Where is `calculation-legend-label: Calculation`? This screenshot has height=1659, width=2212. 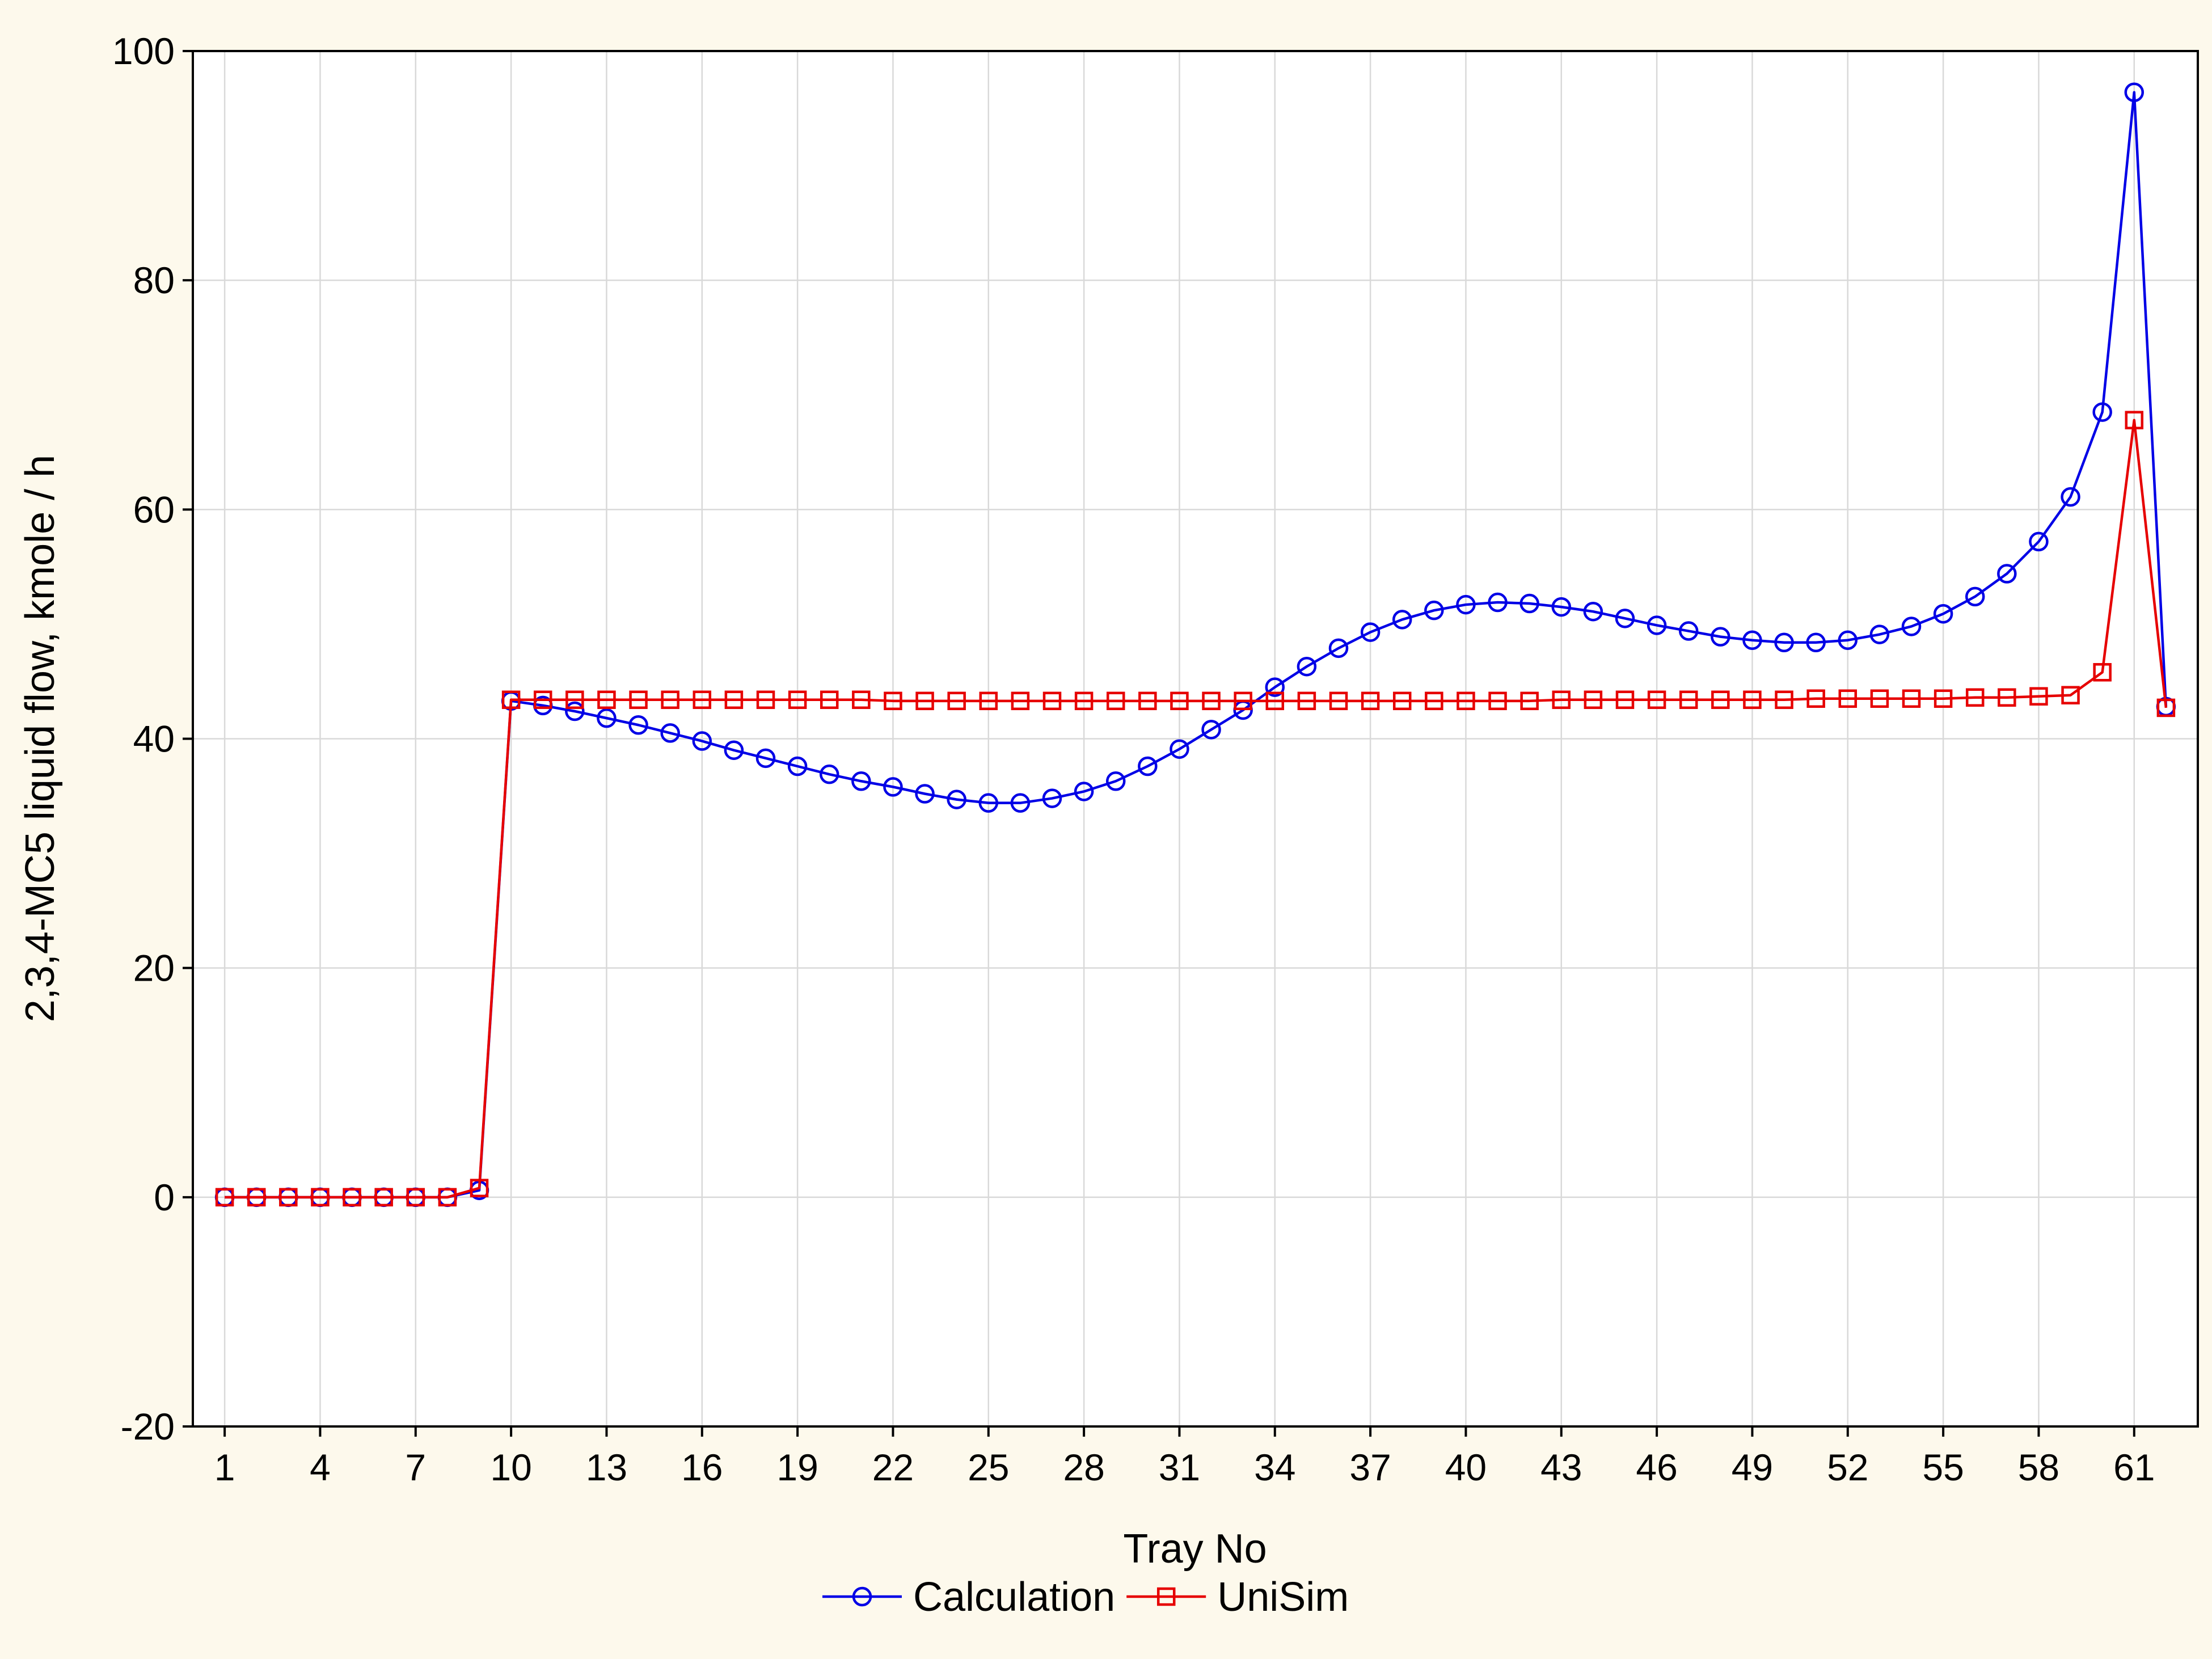
calculation-legend-label: Calculation is located at coordinates (1014, 1597).